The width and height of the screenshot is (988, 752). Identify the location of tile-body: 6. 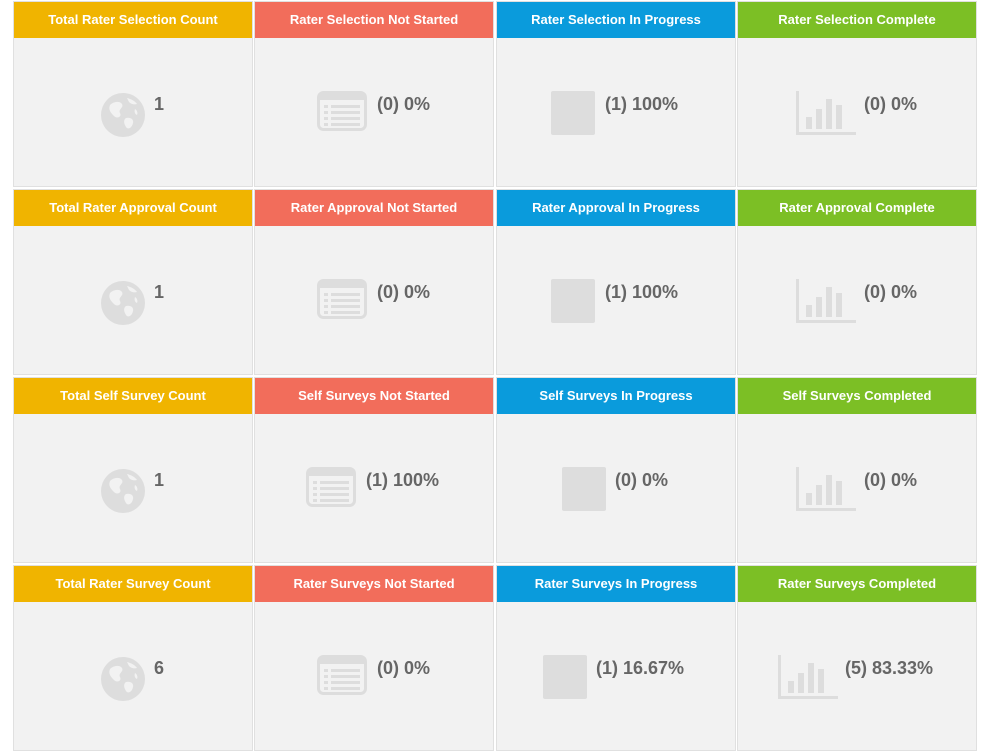
(133, 676).